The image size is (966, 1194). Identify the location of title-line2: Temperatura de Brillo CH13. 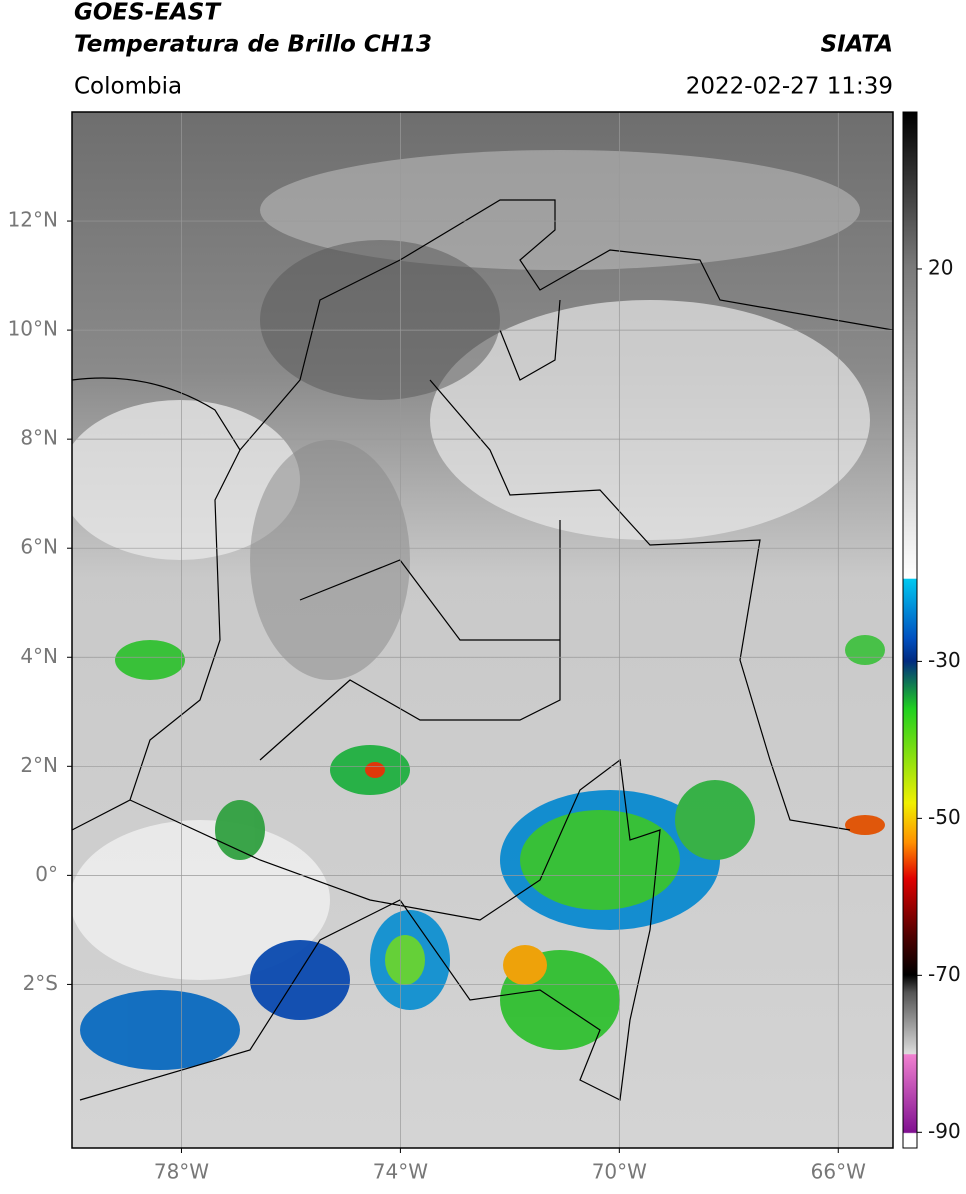
(253, 45).